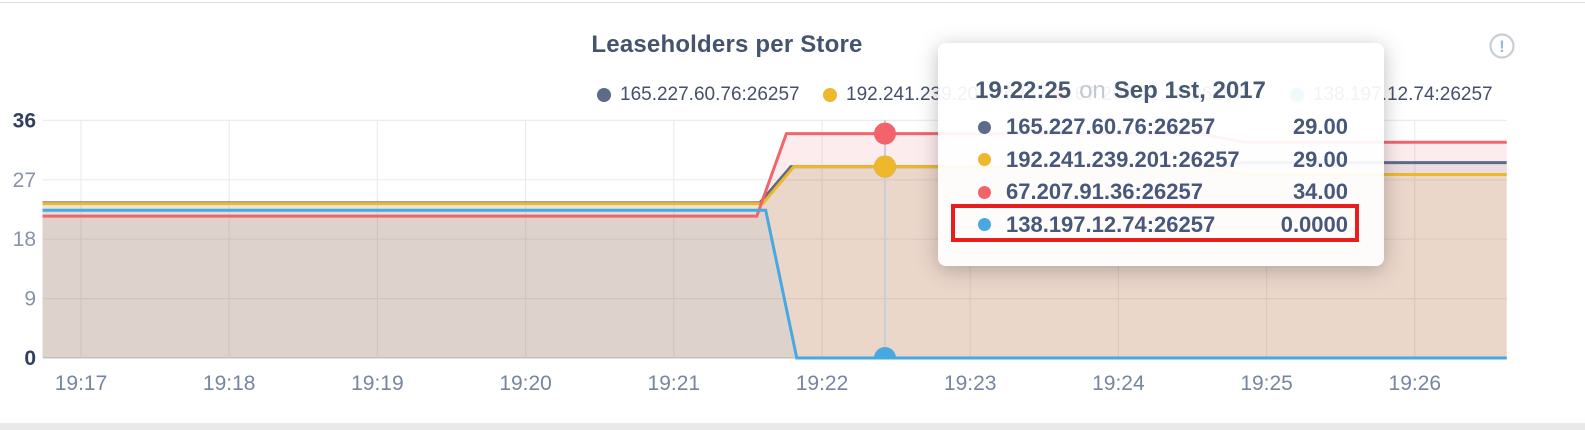  Describe the element at coordinates (1092, 90) in the screenshot. I see `tooltip-on-word: on` at that location.